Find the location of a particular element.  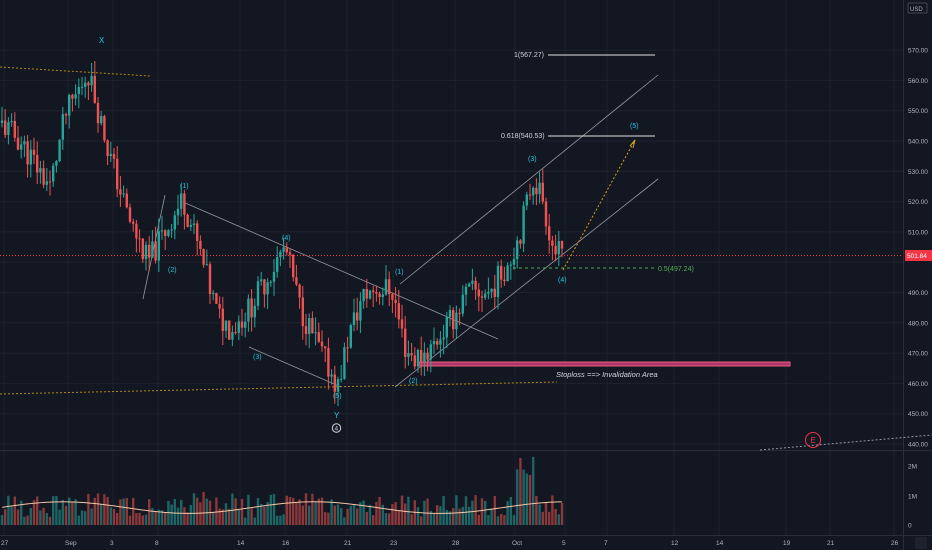

time-tick-label: 27 is located at coordinates (5, 543).